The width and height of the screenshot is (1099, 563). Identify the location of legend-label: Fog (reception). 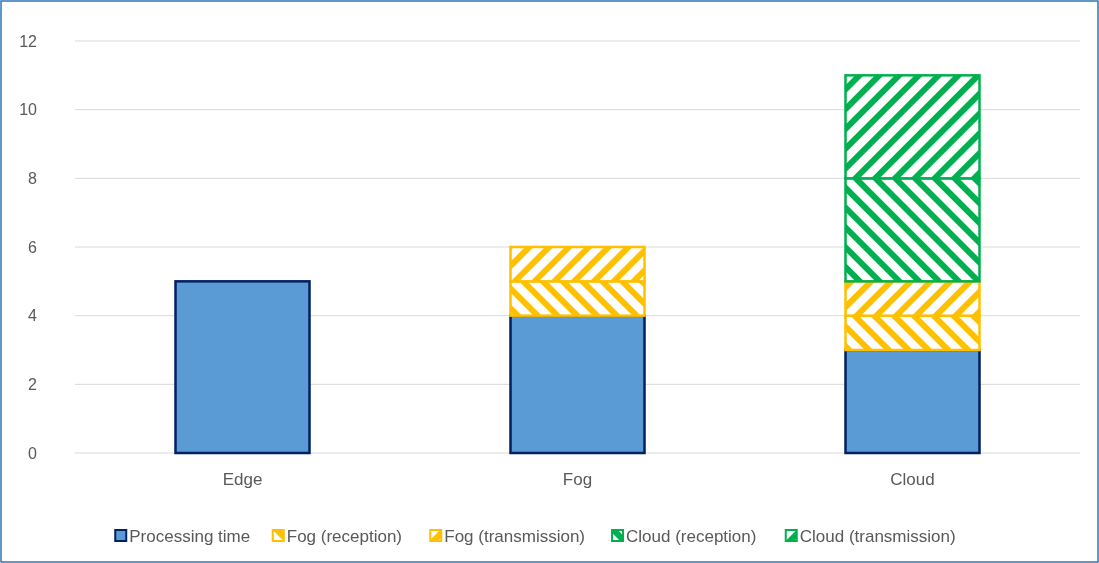
(344, 536).